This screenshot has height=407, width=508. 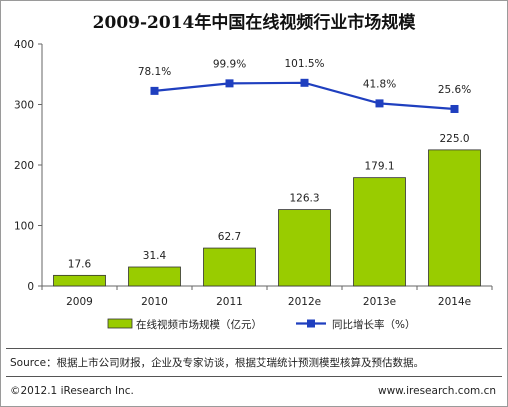 I want to click on y-tick-label: 300, so click(x=24, y=106).